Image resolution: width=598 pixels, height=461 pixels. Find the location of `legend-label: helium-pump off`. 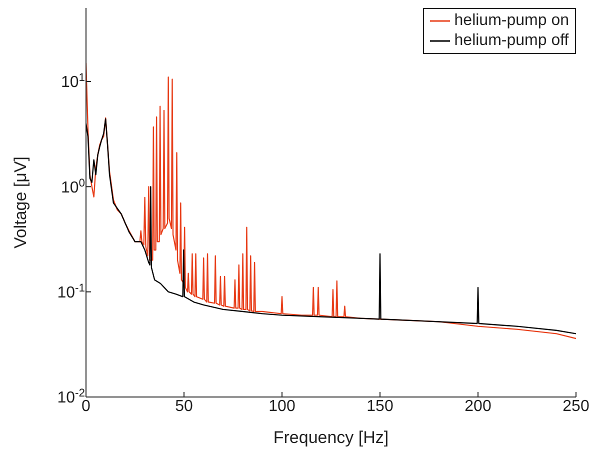

legend-label: helium-pump off is located at coordinates (511, 41).